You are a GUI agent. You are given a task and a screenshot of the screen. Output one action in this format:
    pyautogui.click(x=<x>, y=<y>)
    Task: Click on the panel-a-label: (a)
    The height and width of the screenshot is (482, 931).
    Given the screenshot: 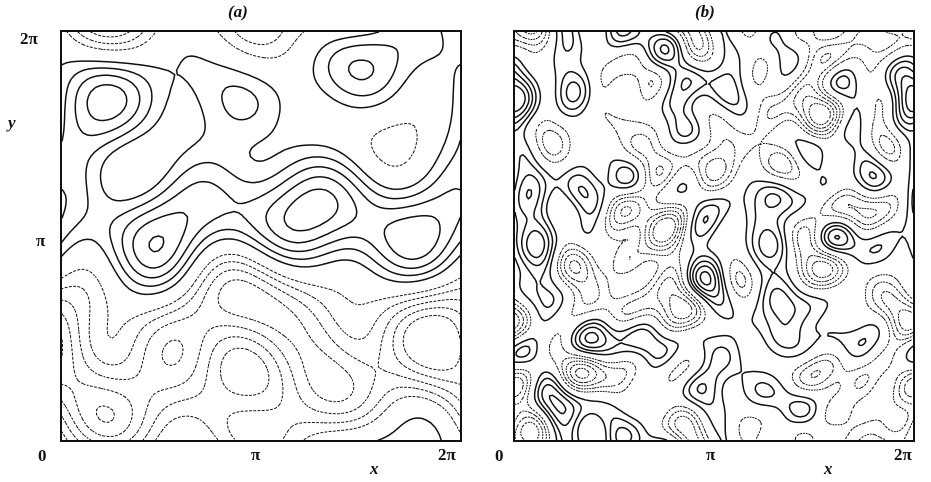 What is the action you would take?
    pyautogui.click(x=238, y=11)
    